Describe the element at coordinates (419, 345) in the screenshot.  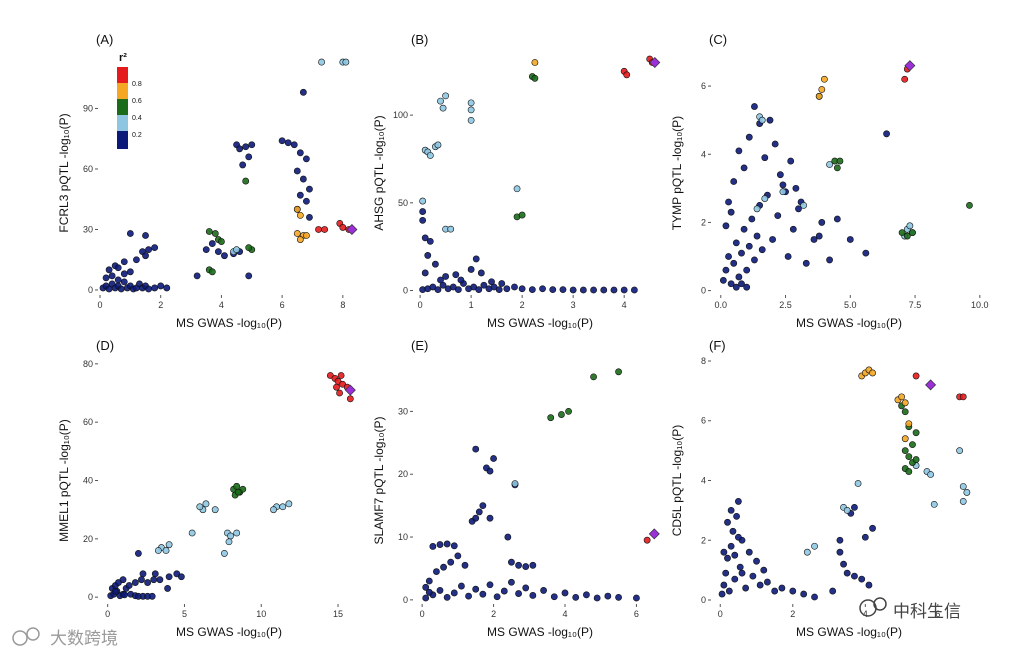
I see `panel-label: (E)` at that location.